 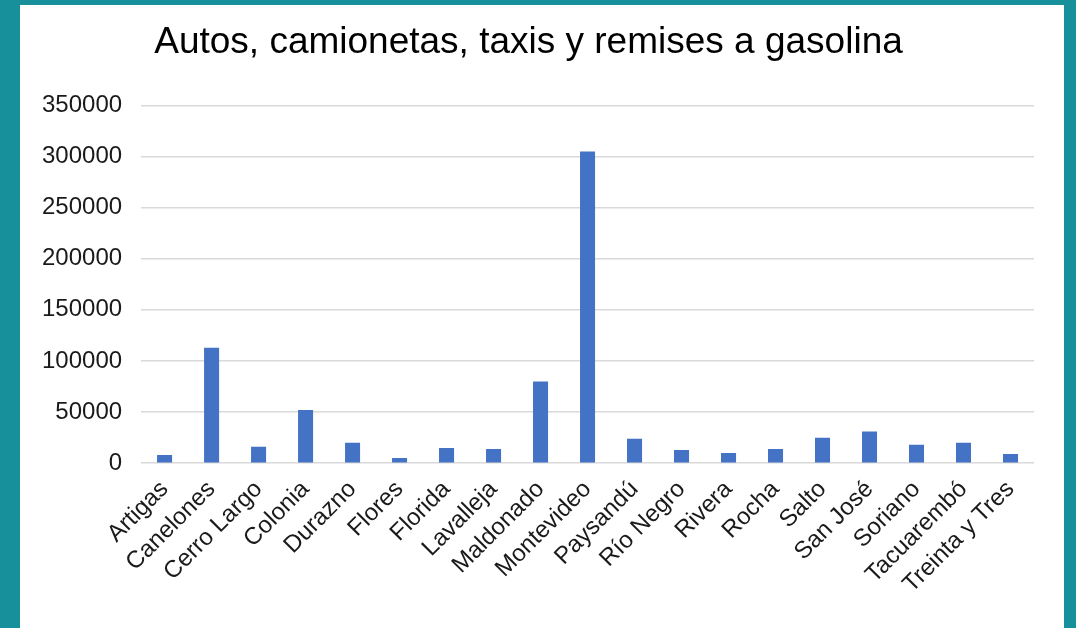 I want to click on y-tick-label: 150000, so click(x=82, y=308).